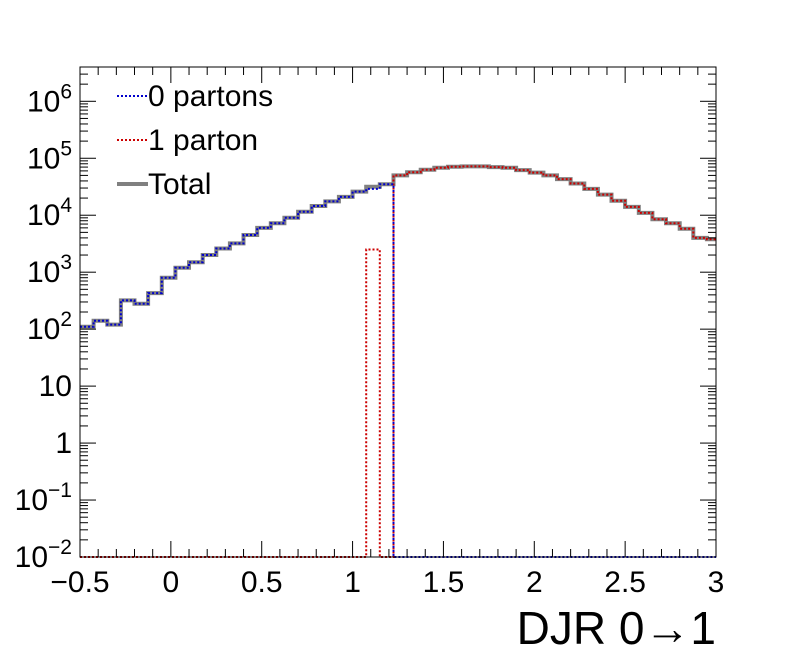 This screenshot has height=672, width=796. Describe the element at coordinates (79, 582) in the screenshot. I see `x-tick-label: −0.5` at that location.